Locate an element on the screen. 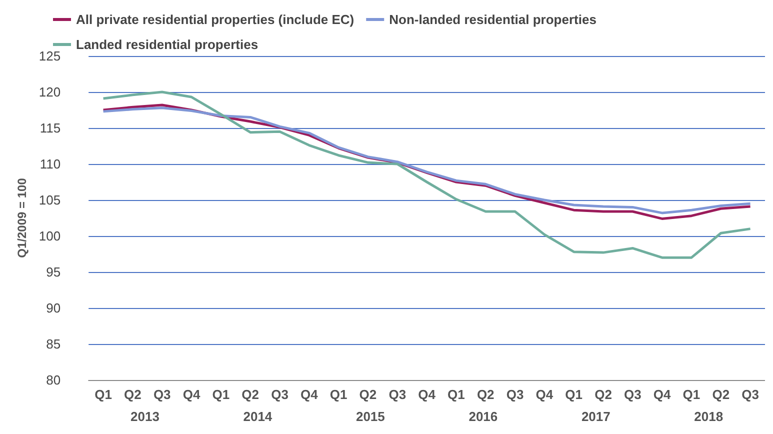  y-tick-label: 95 is located at coordinates (53, 272).